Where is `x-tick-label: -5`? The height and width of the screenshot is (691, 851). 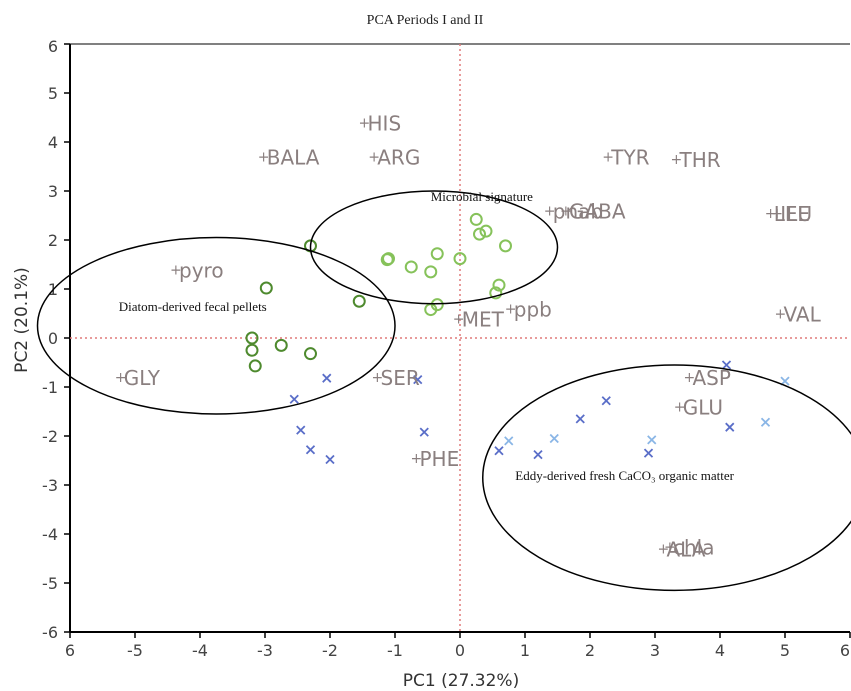 x-tick-label: -5 is located at coordinates (135, 650).